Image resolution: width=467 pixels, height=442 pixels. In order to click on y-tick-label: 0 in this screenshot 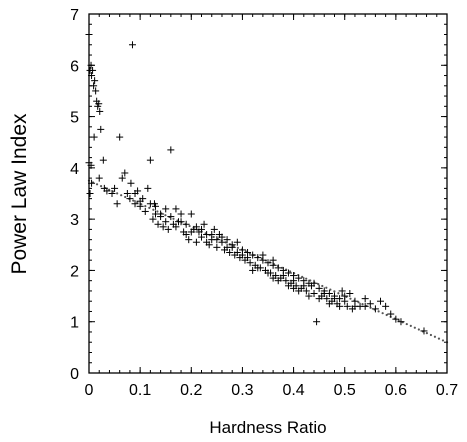, I will do `click(74, 374)`.